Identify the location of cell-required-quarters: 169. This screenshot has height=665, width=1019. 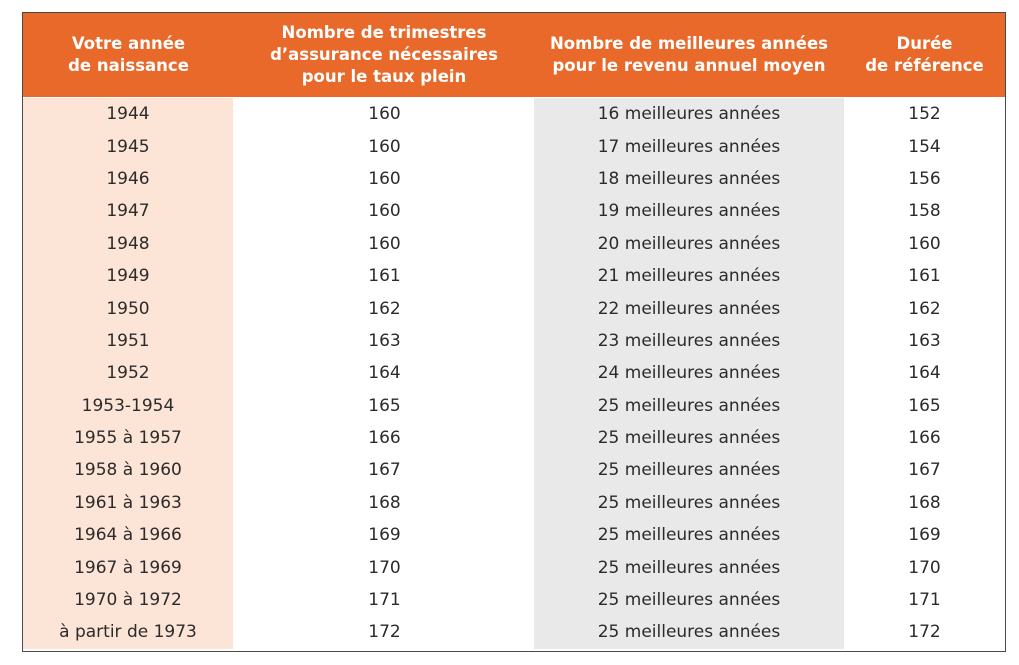
(384, 535).